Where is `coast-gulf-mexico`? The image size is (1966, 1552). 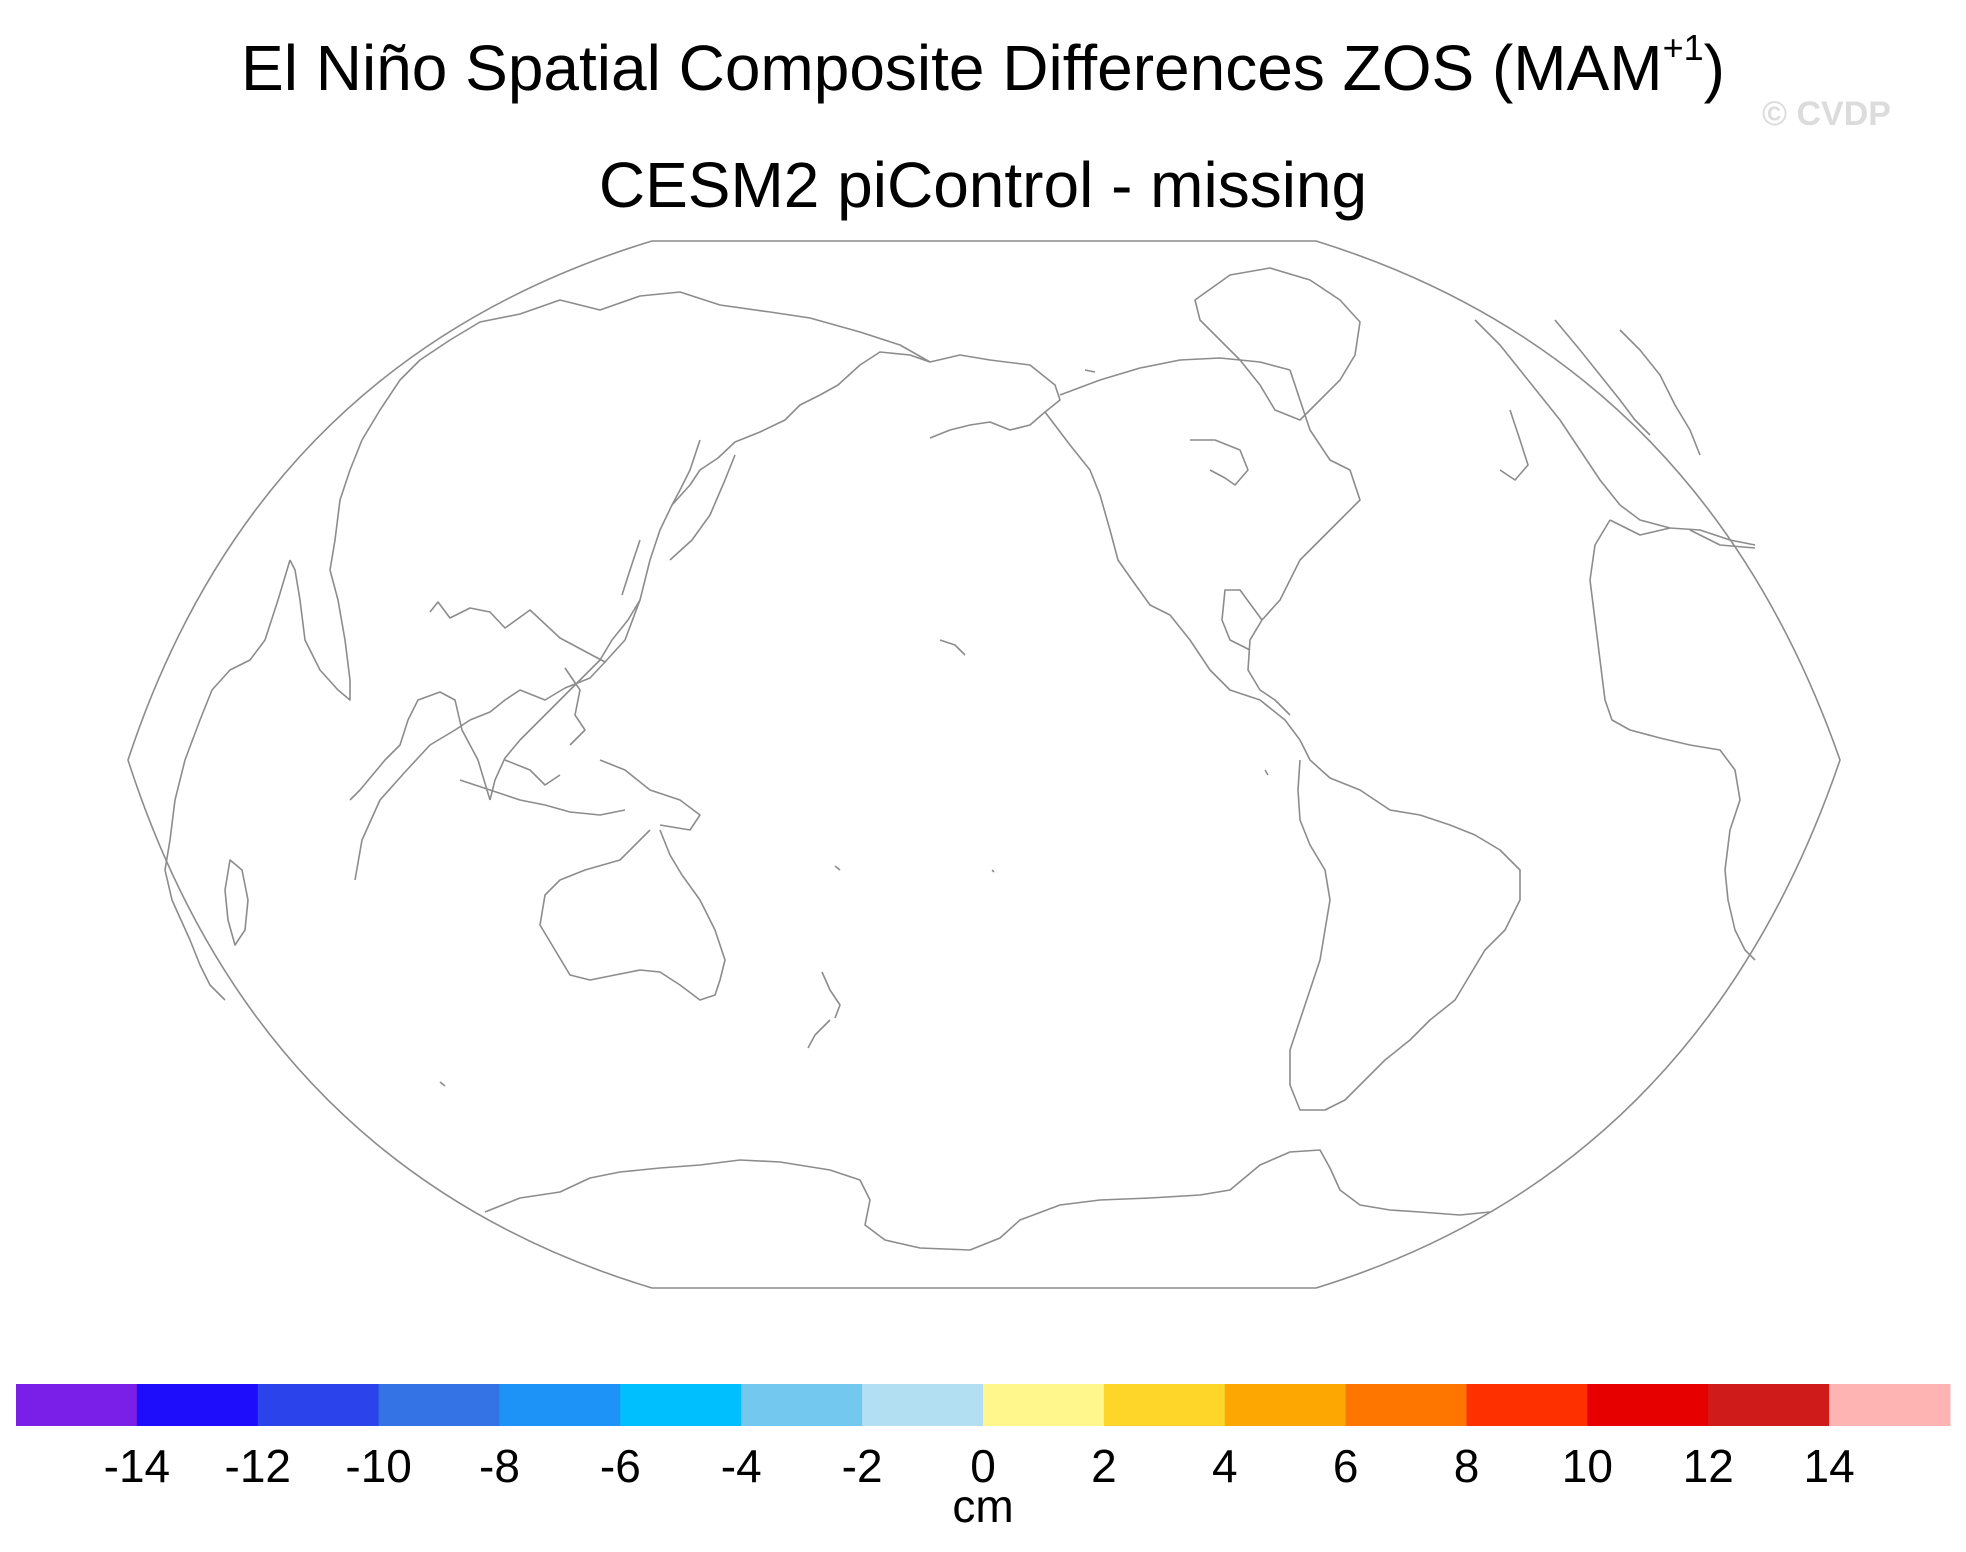
coast-gulf-mexico is located at coordinates (1242, 620).